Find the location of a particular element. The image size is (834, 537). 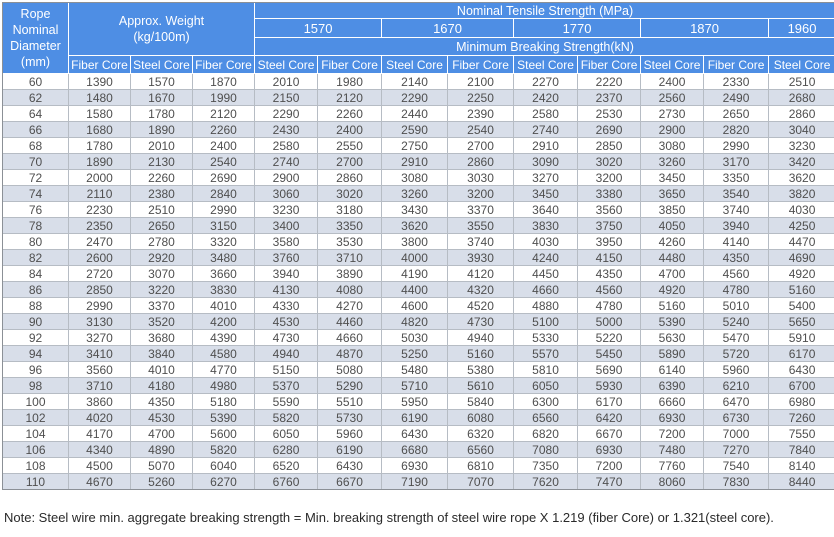

value-cell: 2680 is located at coordinates (801, 98).